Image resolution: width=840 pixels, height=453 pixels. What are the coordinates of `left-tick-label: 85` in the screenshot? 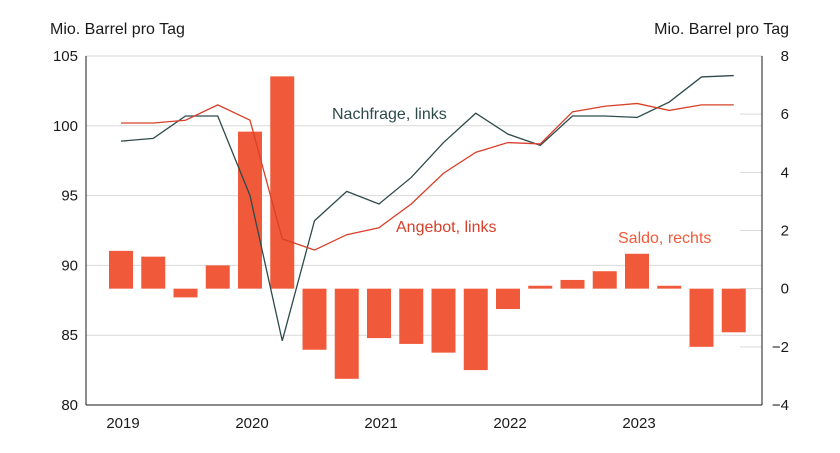 It's located at (69, 335).